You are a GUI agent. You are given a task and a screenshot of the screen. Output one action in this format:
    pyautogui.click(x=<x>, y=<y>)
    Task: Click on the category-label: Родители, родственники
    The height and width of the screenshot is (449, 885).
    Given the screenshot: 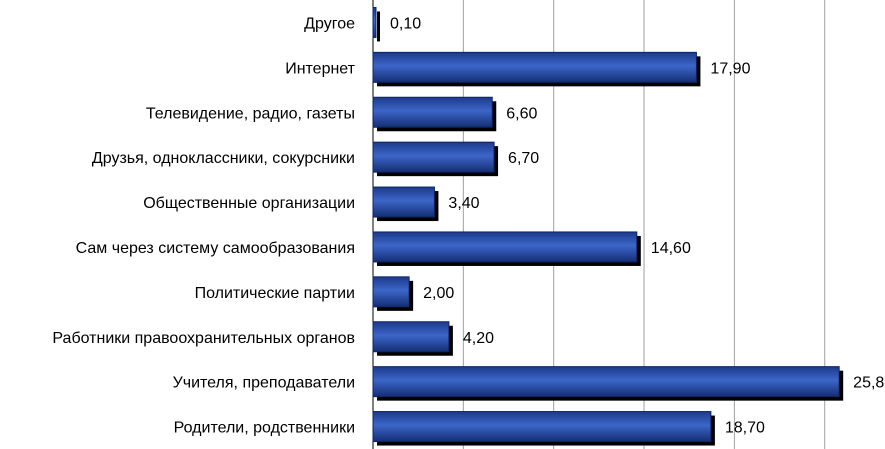 What is the action you would take?
    pyautogui.click(x=264, y=428)
    